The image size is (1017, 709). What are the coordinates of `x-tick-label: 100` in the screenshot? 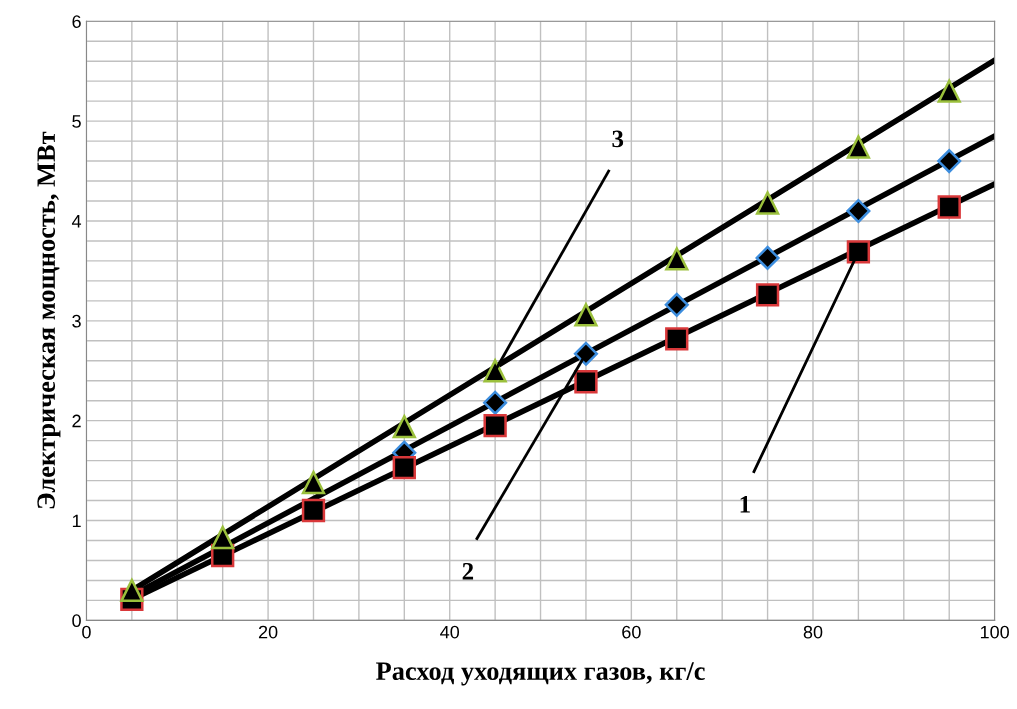 It's located at (994, 632).